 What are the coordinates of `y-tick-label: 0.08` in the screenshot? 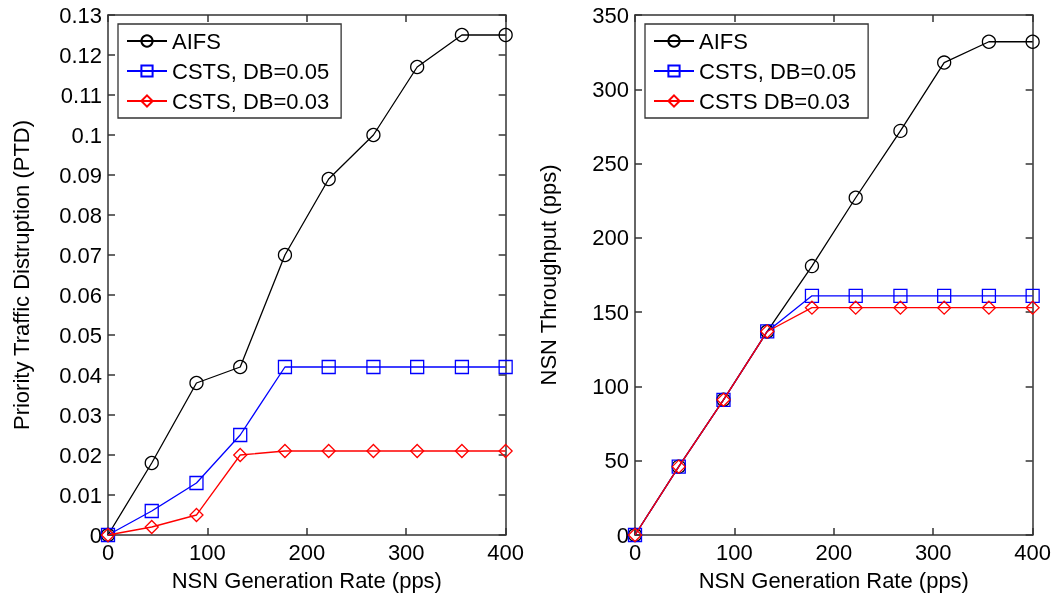 It's located at (80, 215).